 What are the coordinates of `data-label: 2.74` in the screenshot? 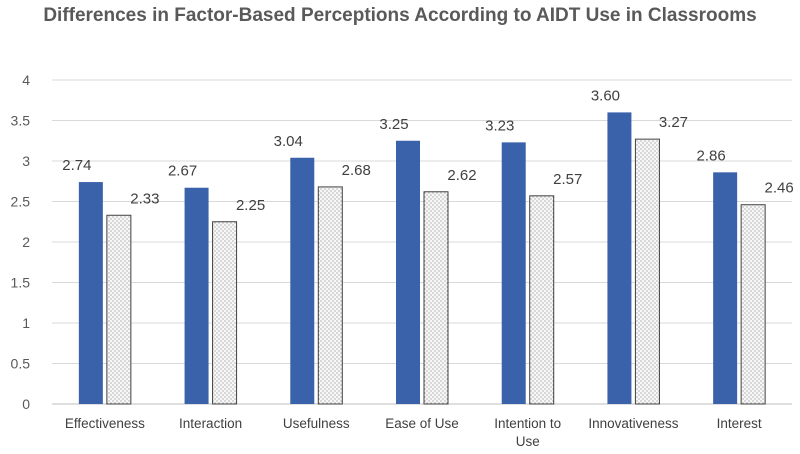 It's located at (76, 165).